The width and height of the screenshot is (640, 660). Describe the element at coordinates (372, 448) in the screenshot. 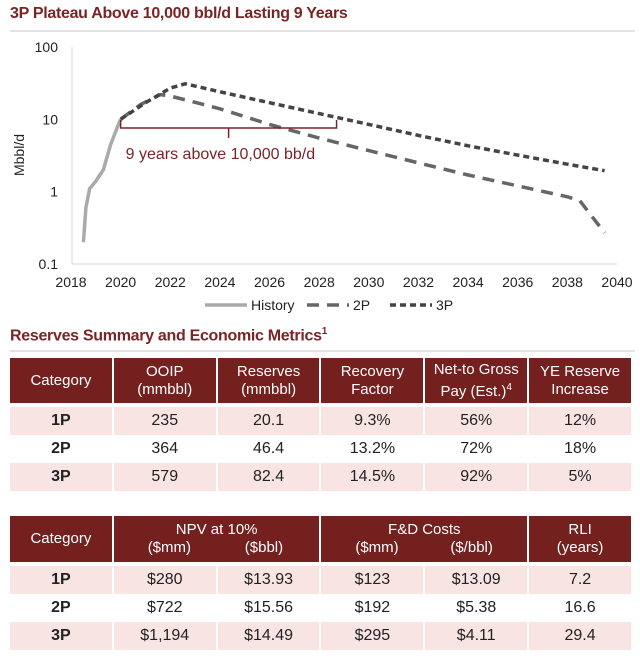

I see `value-cell: 13.2%` at that location.